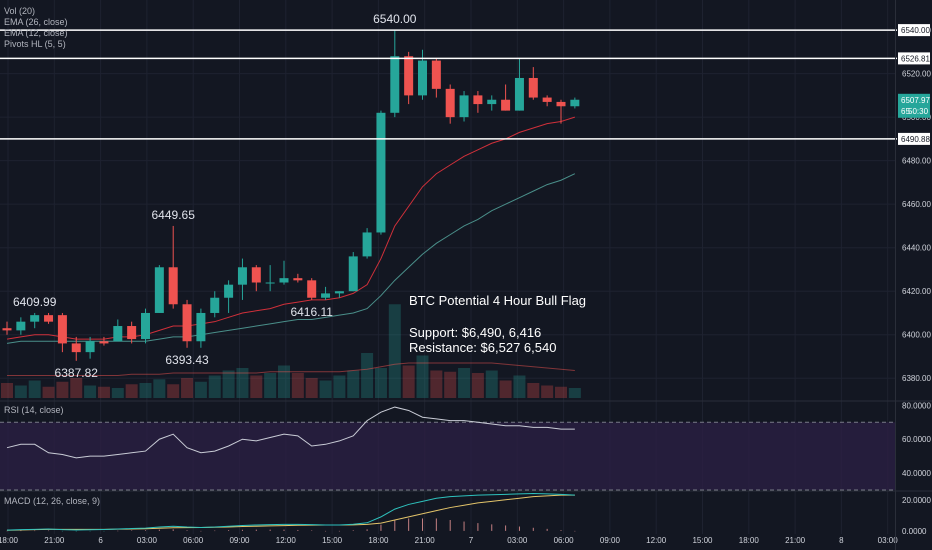 The image size is (932, 550). Describe the element at coordinates (564, 540) in the screenshot. I see `time-axis-tick: 06:00` at that location.